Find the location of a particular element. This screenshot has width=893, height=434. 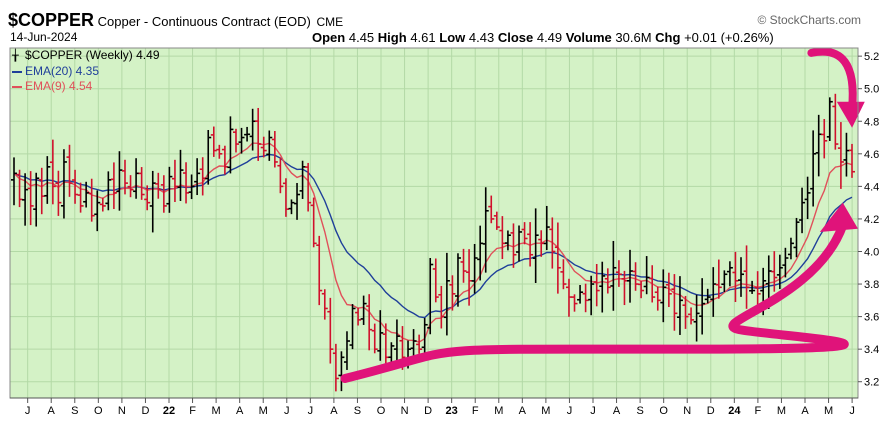

legend-ema9: EMA(9) 4.54 is located at coordinates (86, 86).